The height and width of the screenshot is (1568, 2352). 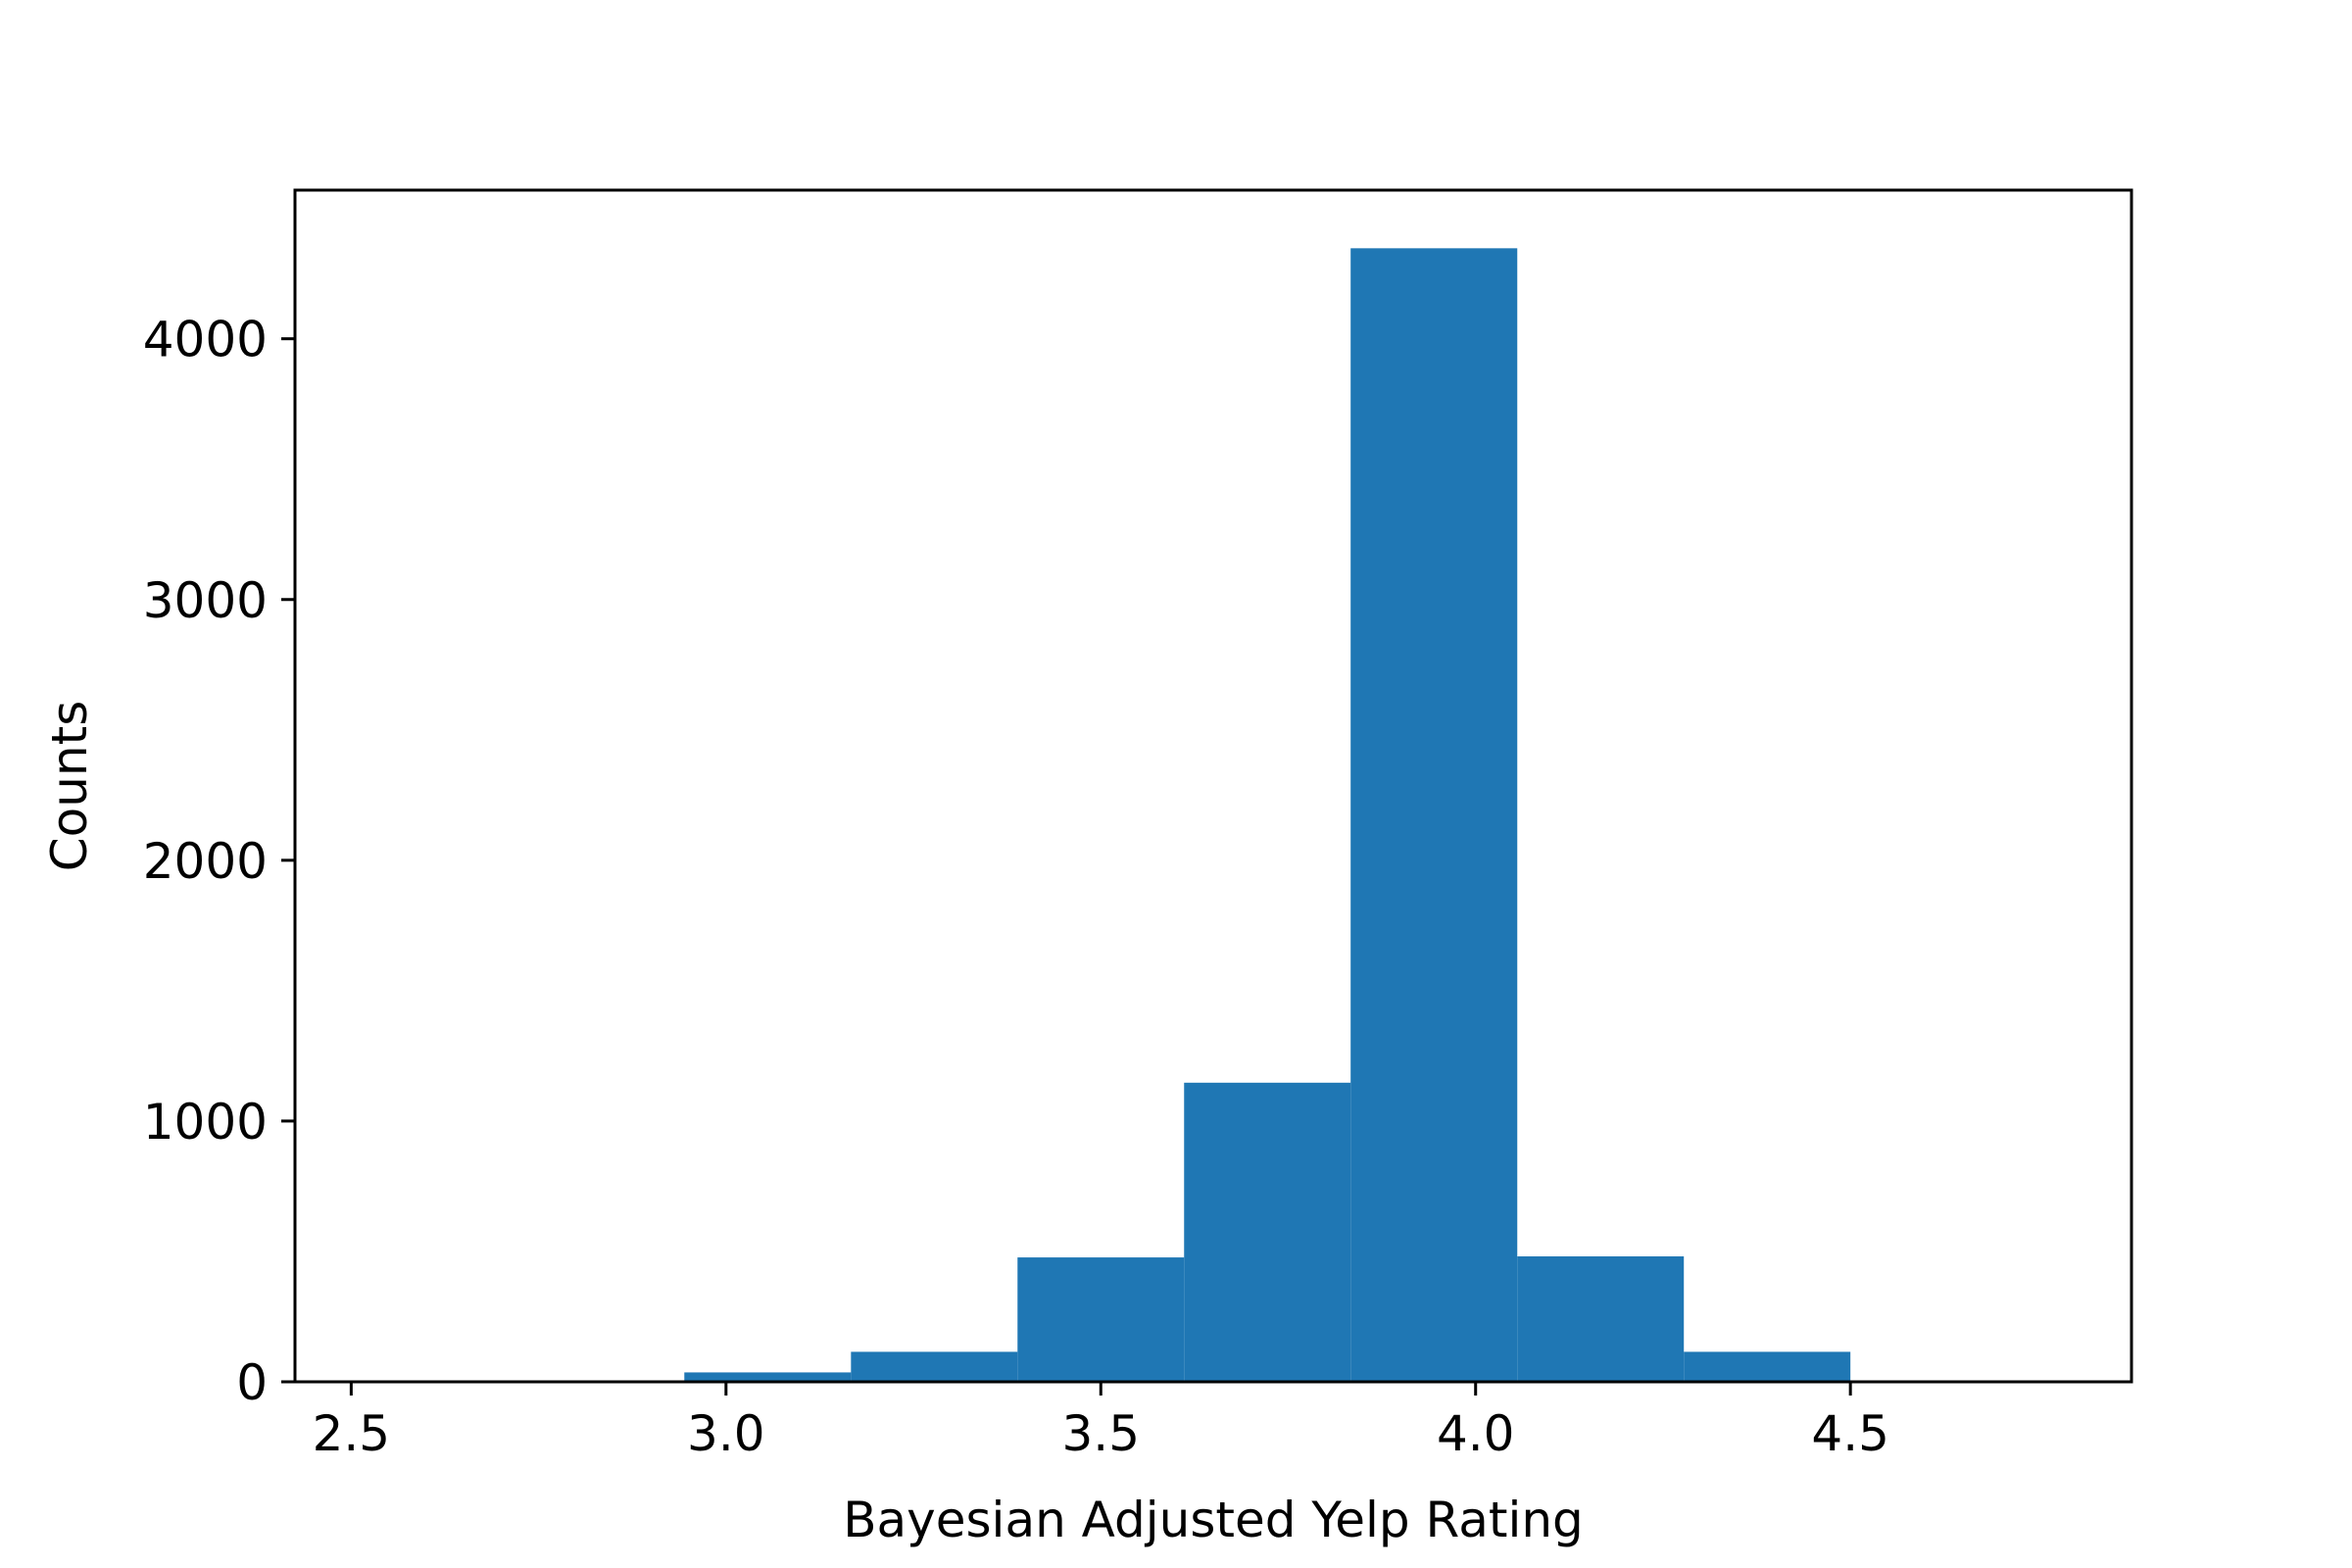 What do you see at coordinates (69, 786) in the screenshot?
I see `y-axis-label: Counts` at bounding box center [69, 786].